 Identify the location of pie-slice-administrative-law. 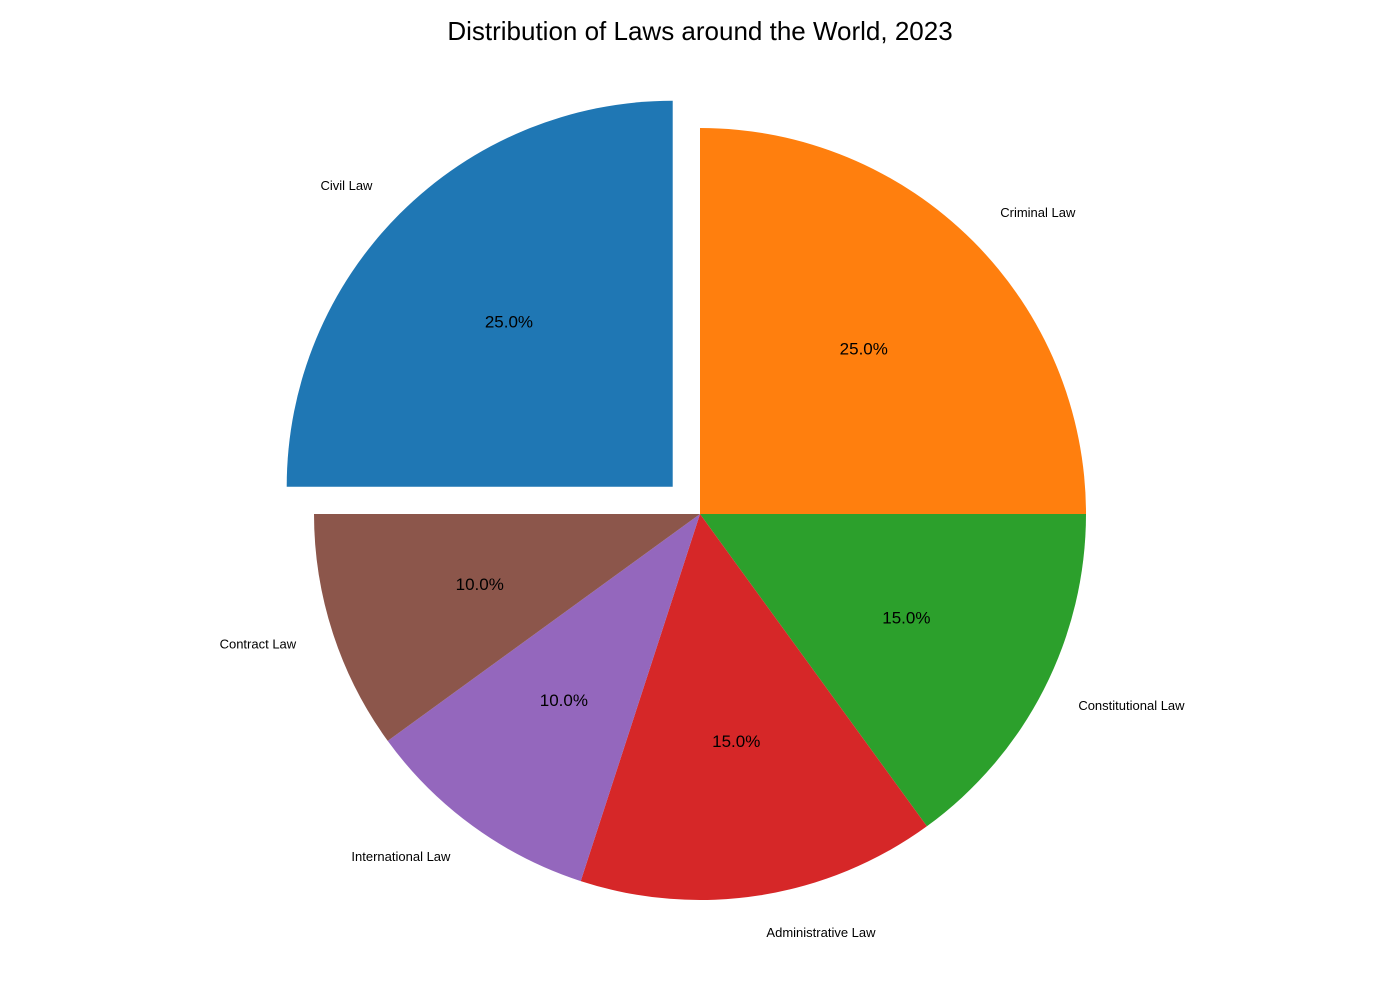
(753, 707).